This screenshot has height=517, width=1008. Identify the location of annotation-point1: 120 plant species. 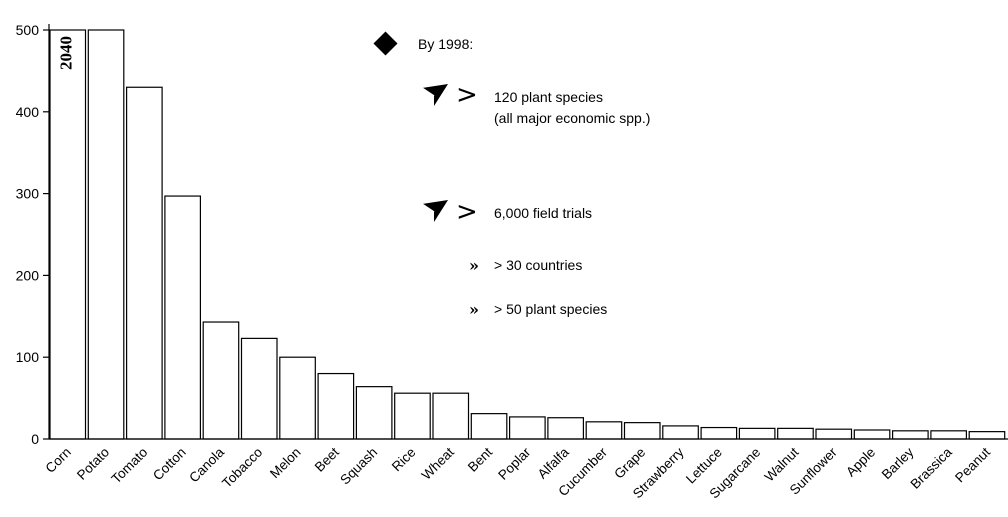
(548, 97).